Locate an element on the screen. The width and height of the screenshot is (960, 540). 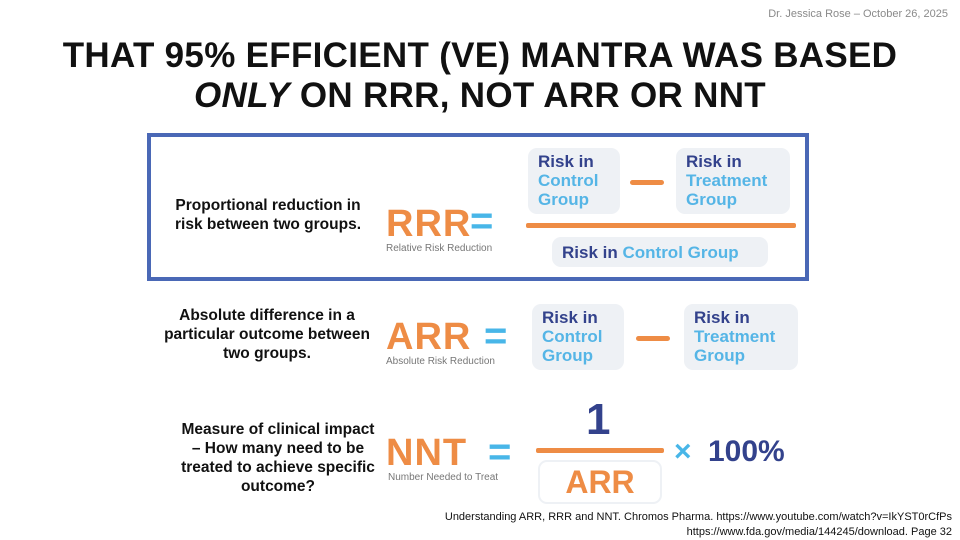
arr-treatment-pill: Risk in Treatment Group is located at coordinates (741, 337).